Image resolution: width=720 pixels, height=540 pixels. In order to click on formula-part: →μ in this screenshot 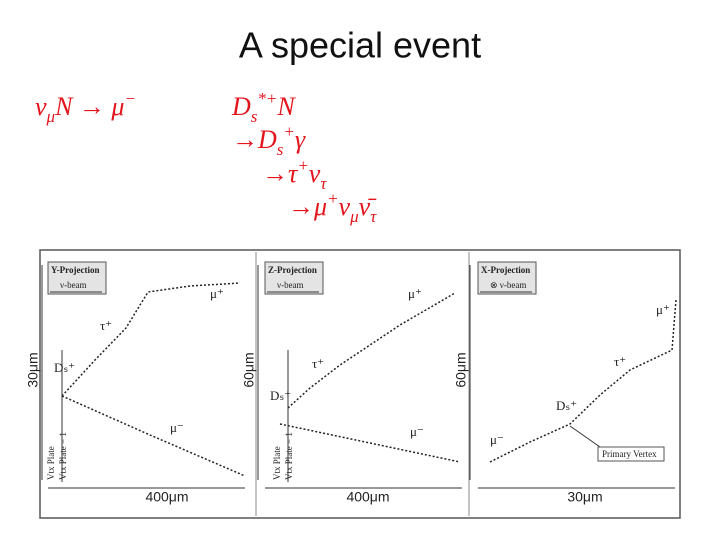, I will do `click(307, 206)`.